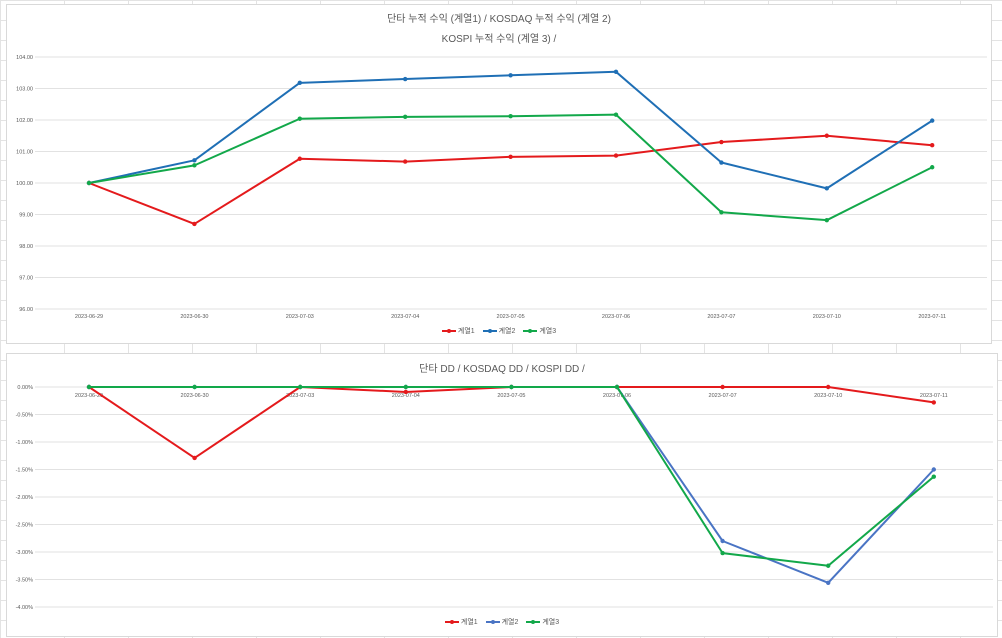  What do you see at coordinates (195, 396) in the screenshot?
I see `x-tick-label: 2023-06-30` at bounding box center [195, 396].